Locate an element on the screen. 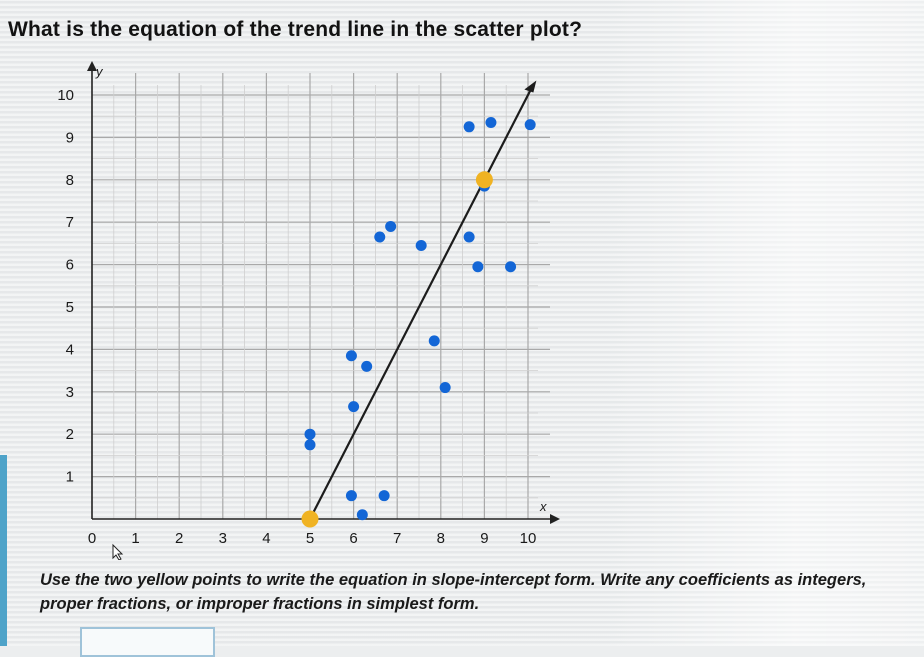  y-tick-label: 3 is located at coordinates (70, 392).